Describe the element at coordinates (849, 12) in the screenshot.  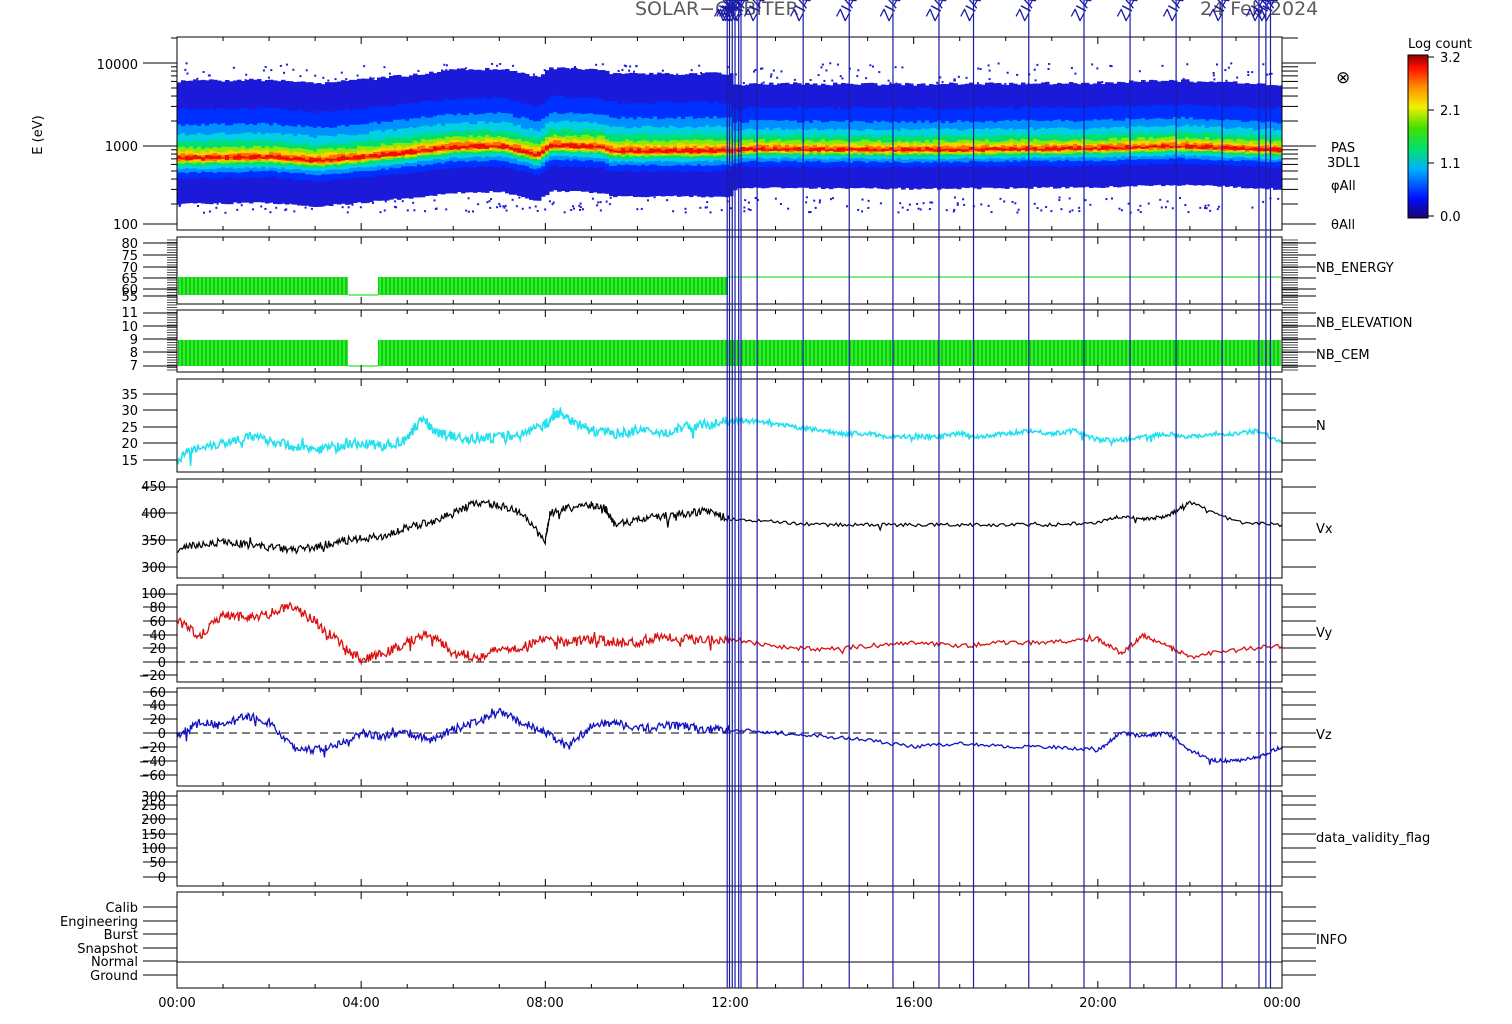
I see `event-marker-label: ZIA3` at that location.